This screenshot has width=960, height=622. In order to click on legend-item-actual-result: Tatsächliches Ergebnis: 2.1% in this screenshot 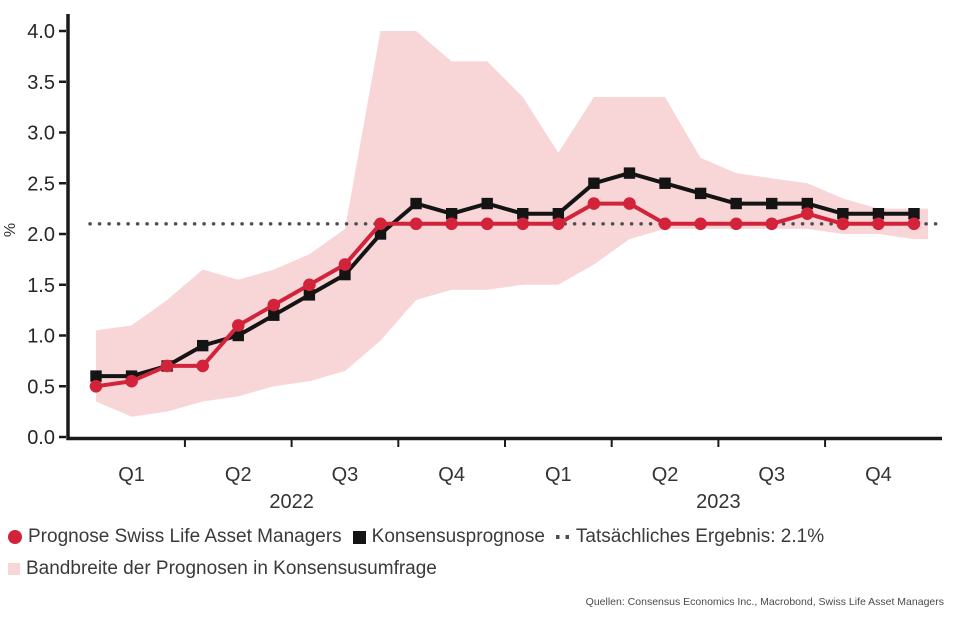, I will do `click(690, 537)`.